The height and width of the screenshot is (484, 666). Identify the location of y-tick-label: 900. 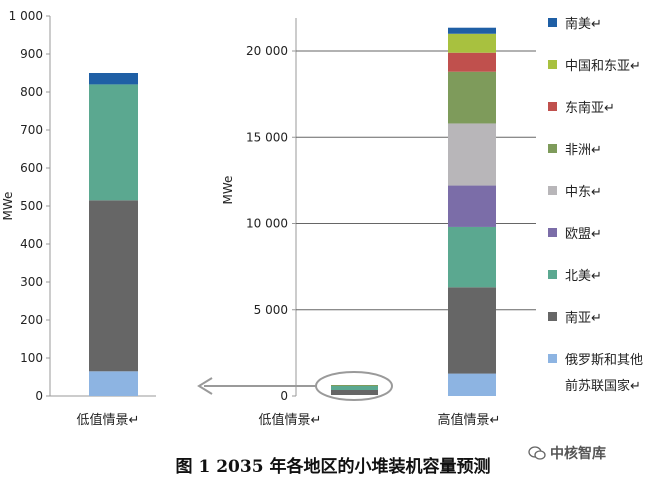
(31, 54).